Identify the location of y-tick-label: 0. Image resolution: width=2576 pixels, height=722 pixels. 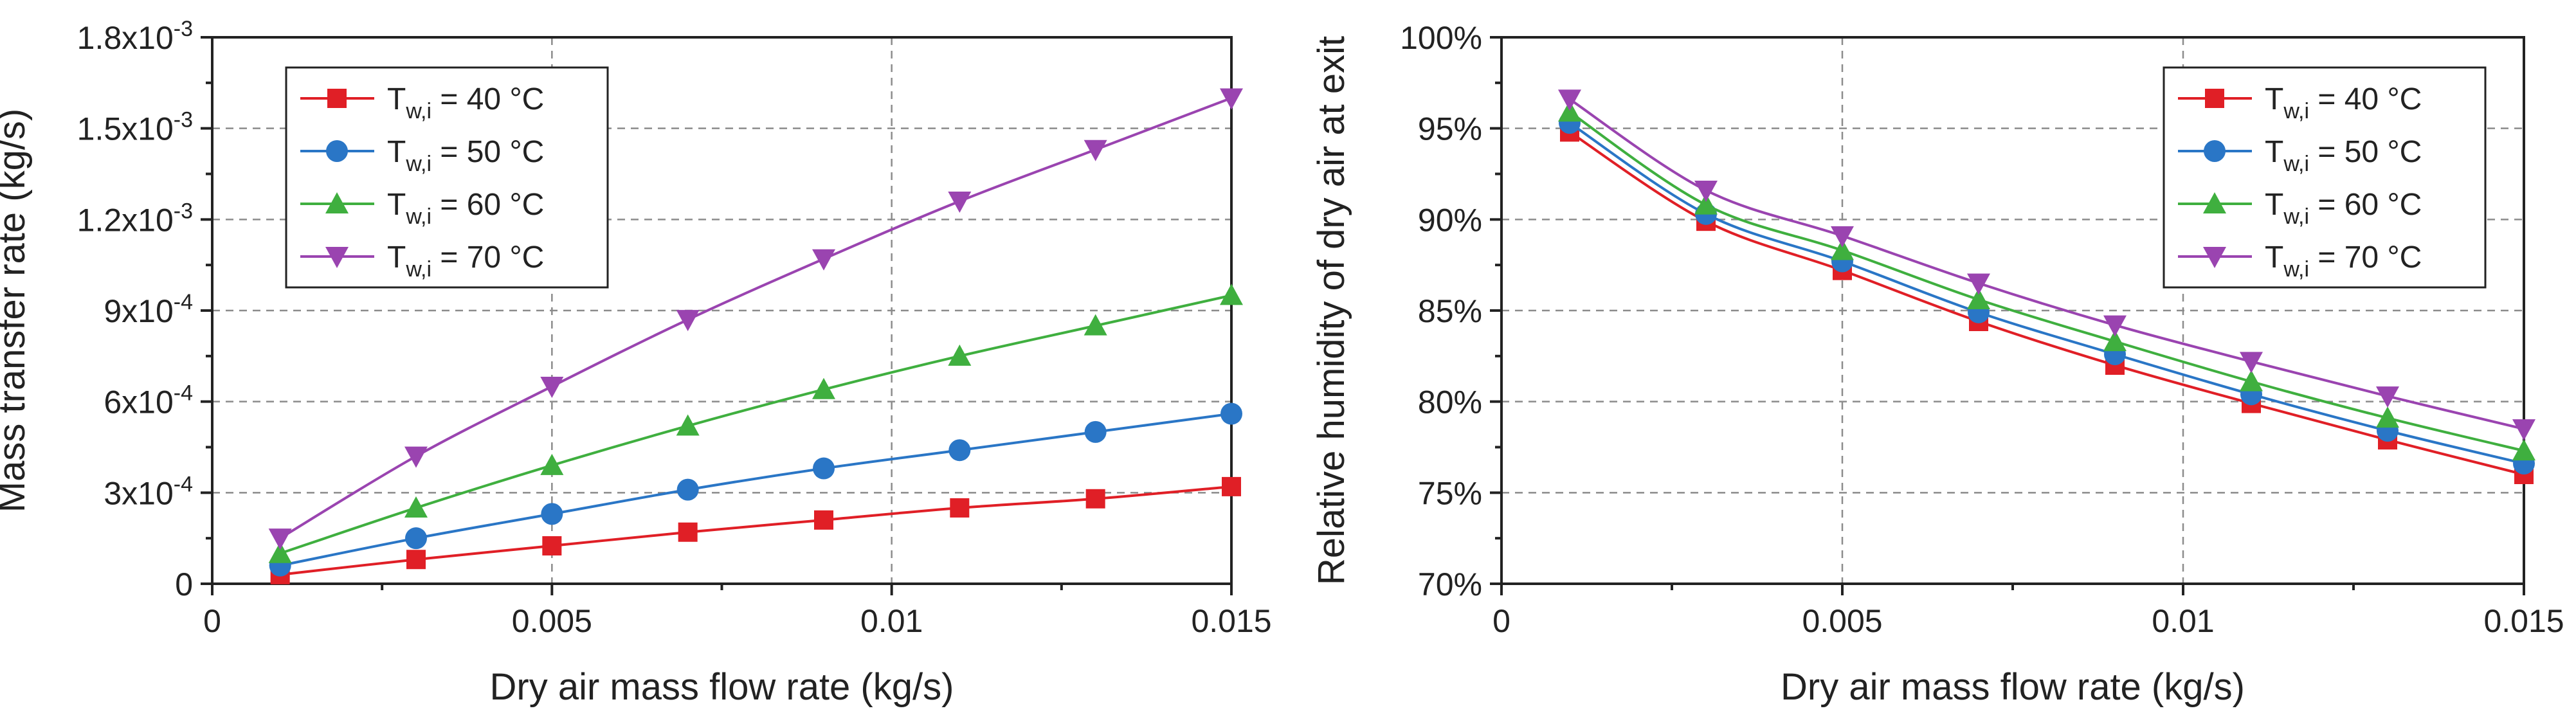
(184, 584).